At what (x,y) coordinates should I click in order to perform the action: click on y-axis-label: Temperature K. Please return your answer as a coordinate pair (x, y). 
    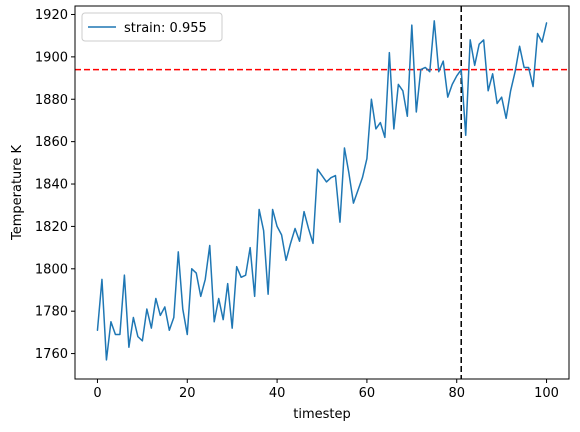
    Looking at the image, I should click on (17, 193).